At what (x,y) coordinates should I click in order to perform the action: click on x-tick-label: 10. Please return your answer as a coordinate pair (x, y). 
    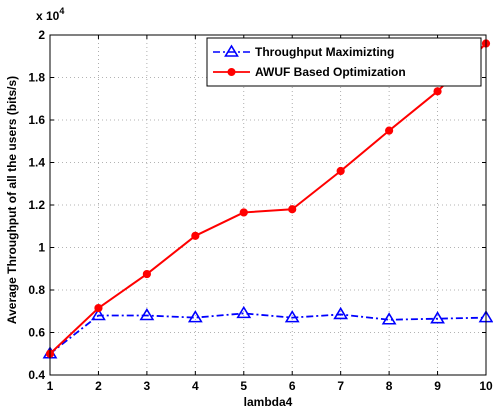
    Looking at the image, I should click on (486, 386).